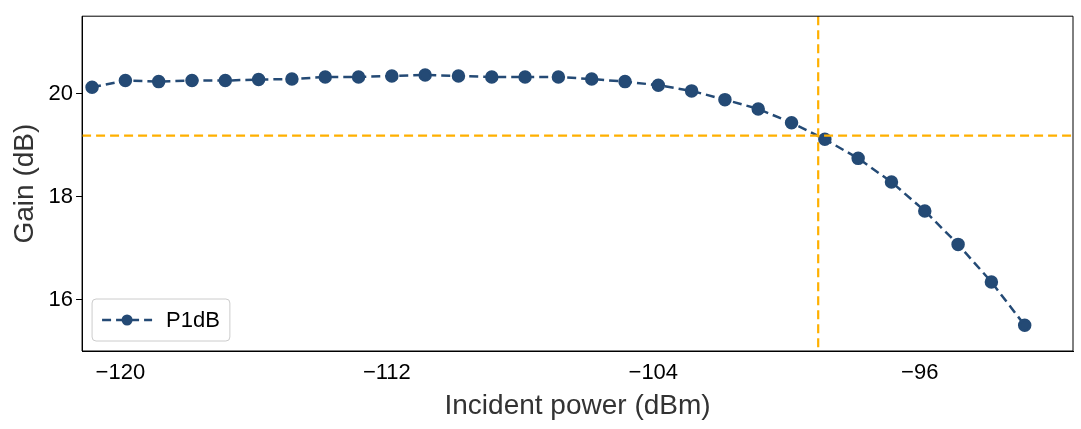 The height and width of the screenshot is (429, 1081). I want to click on x-tick-label: −120, so click(120, 372).